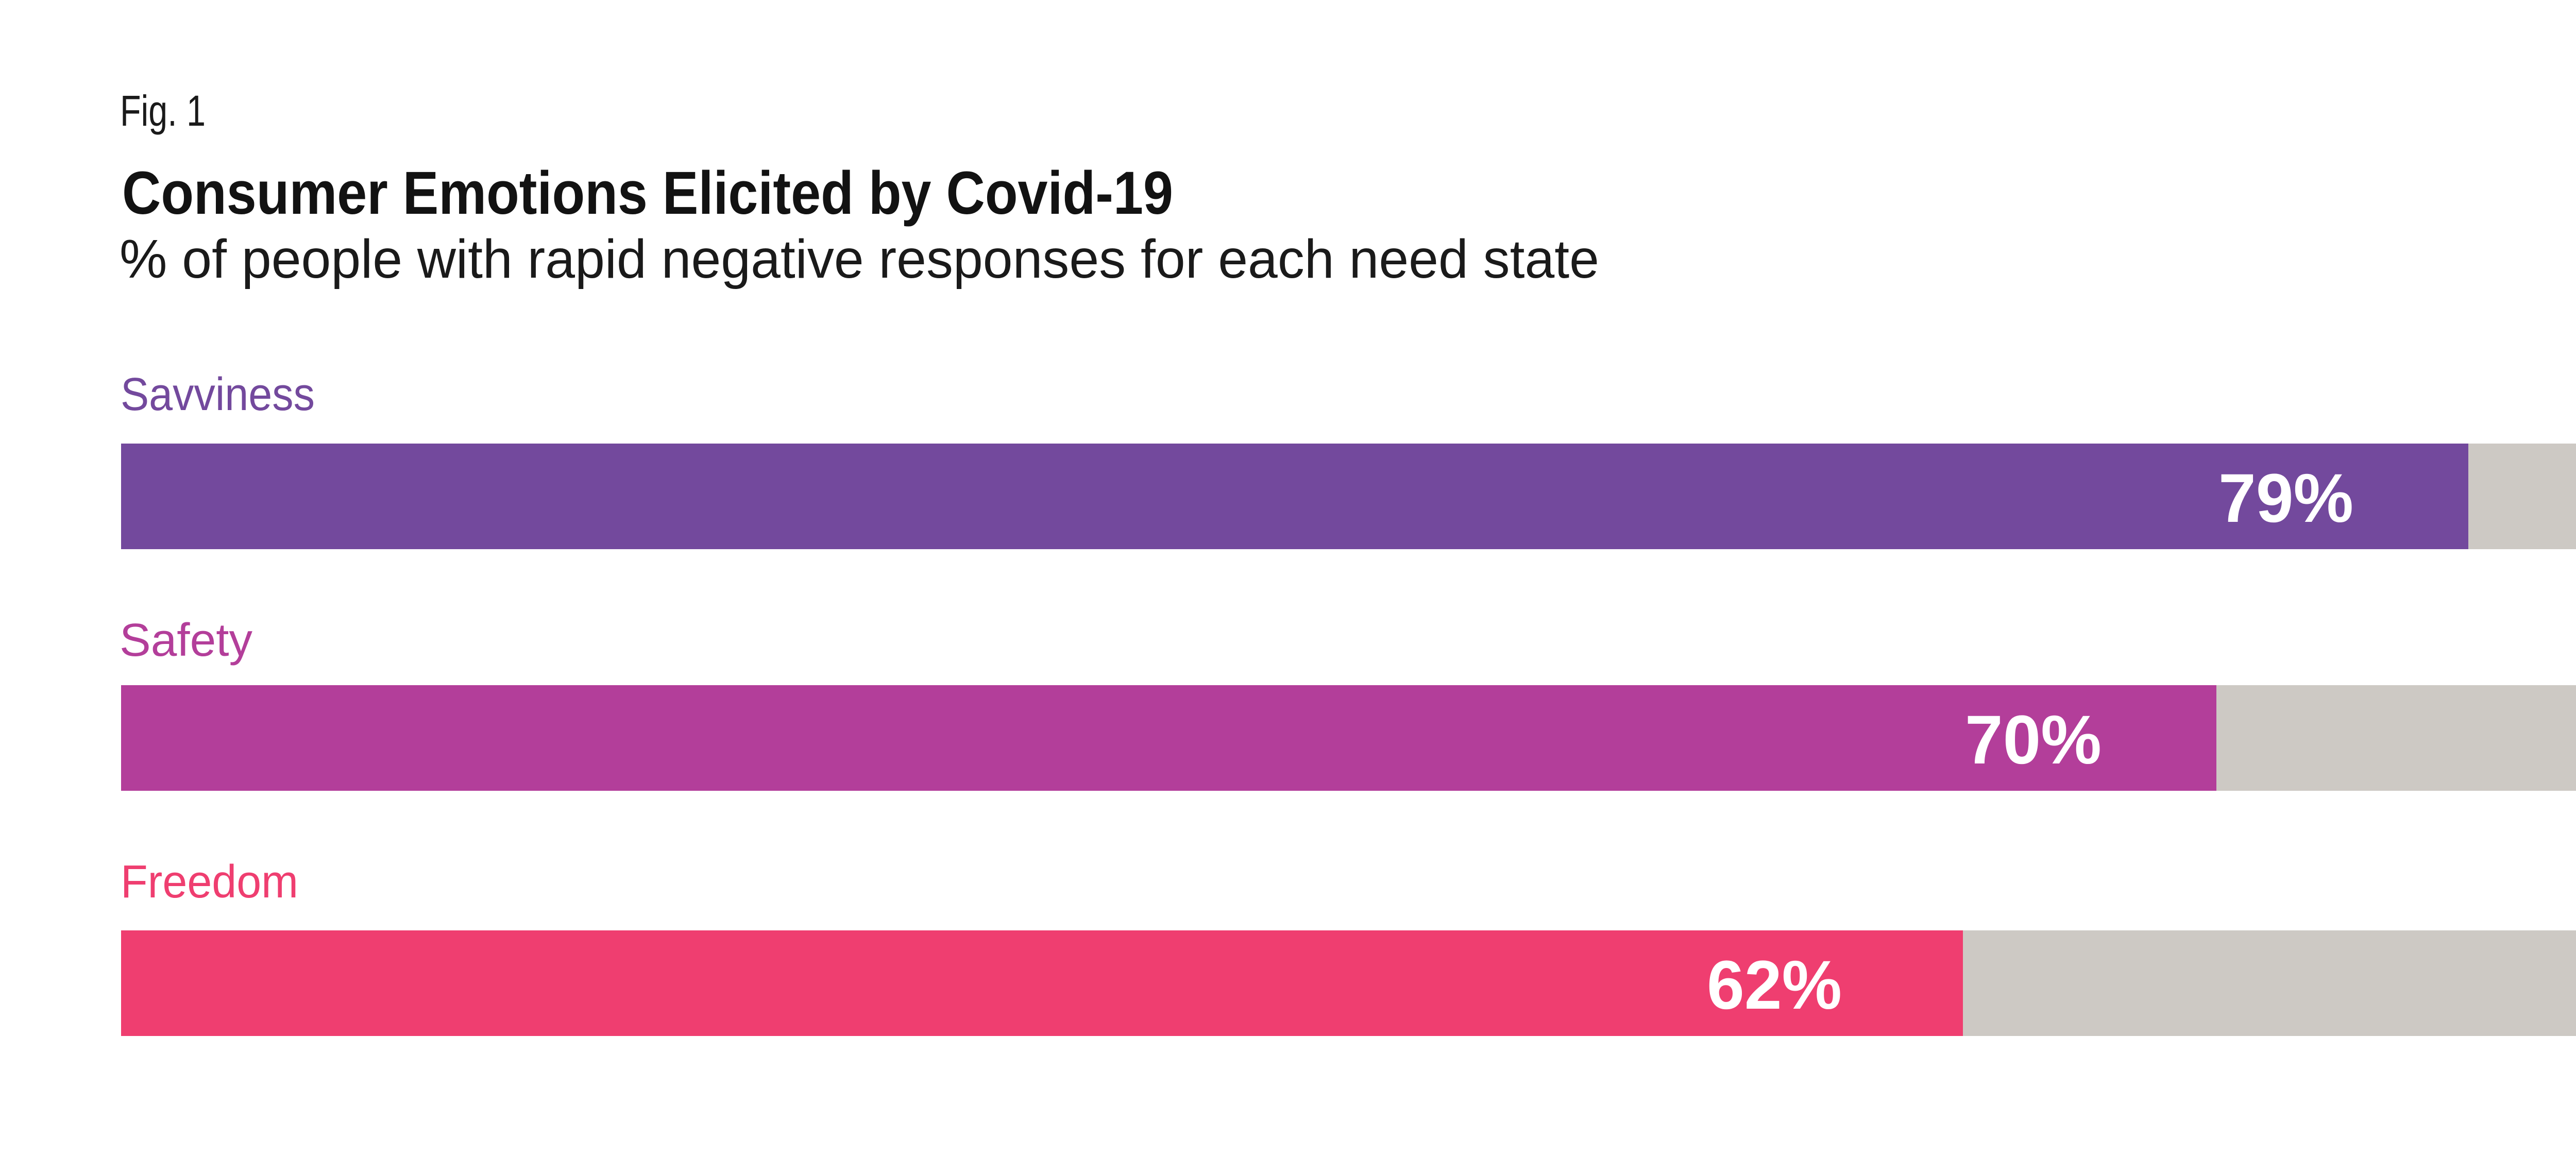  I want to click on svg-text: 79%, so click(2285, 498).